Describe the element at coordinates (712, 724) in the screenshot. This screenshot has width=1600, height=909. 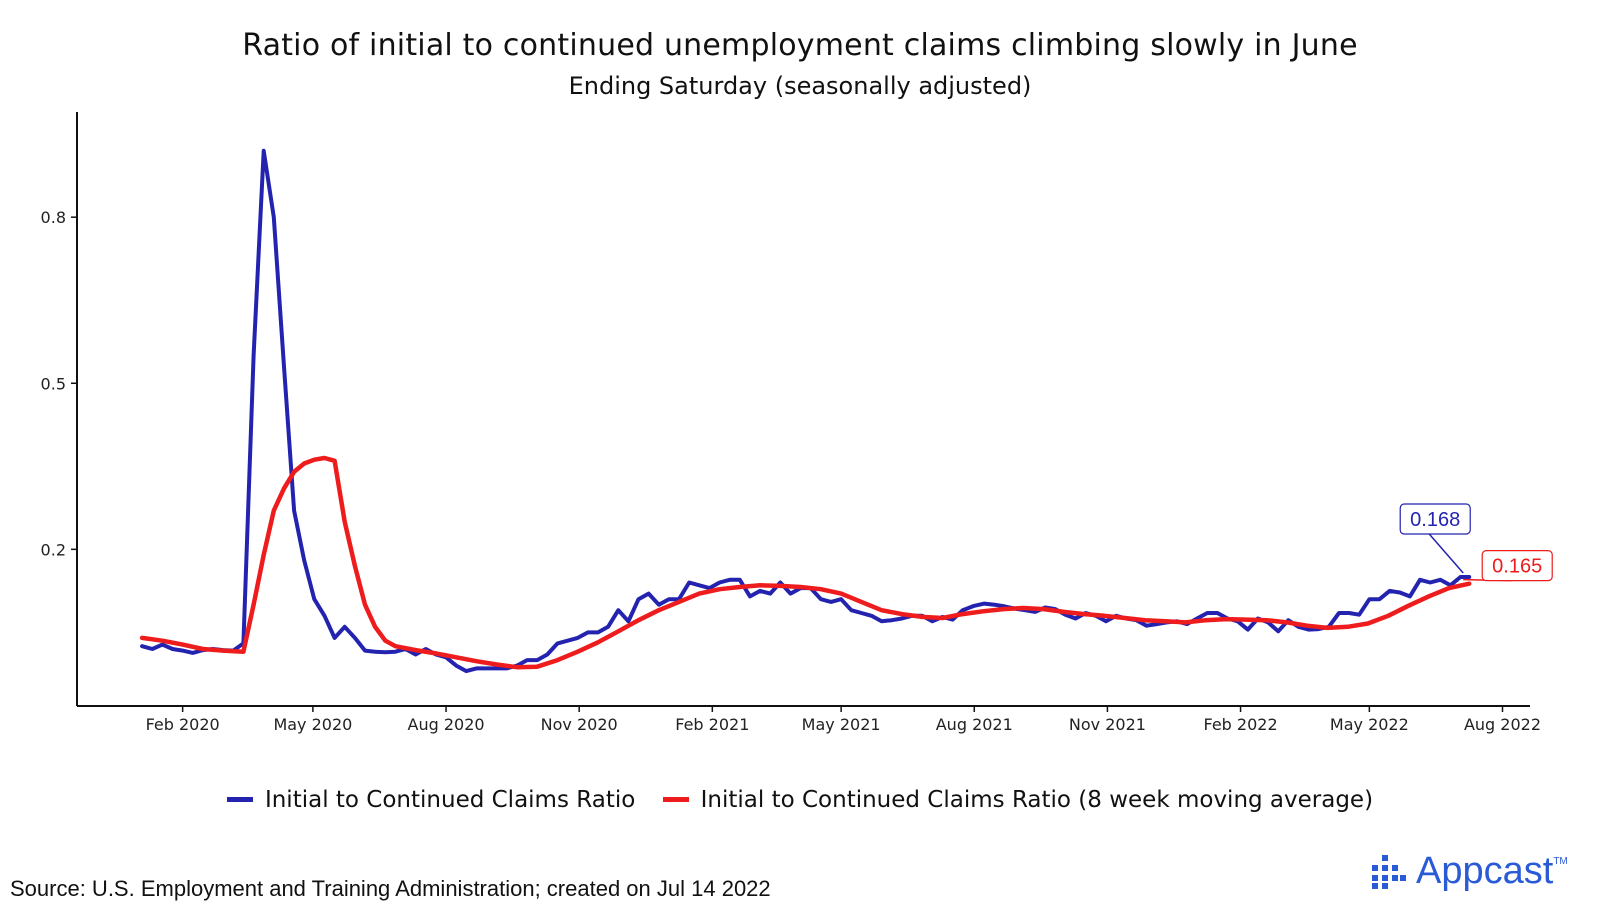
I see `x-tick-label: Feb 2021` at that location.